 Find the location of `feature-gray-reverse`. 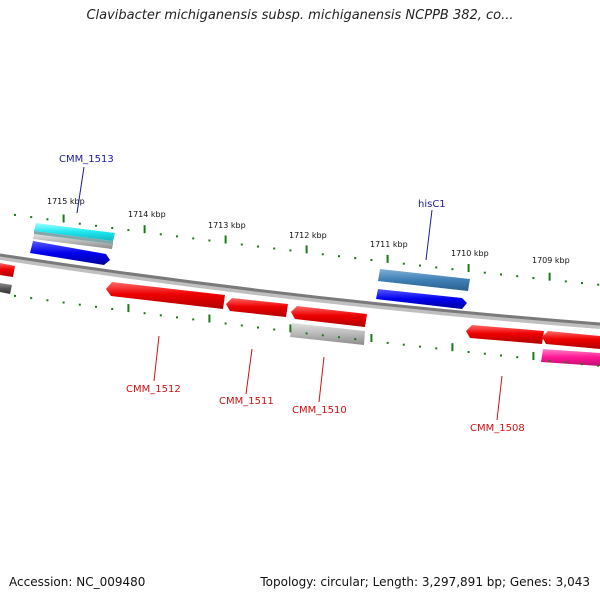

feature-gray-reverse is located at coordinates (327, 334).